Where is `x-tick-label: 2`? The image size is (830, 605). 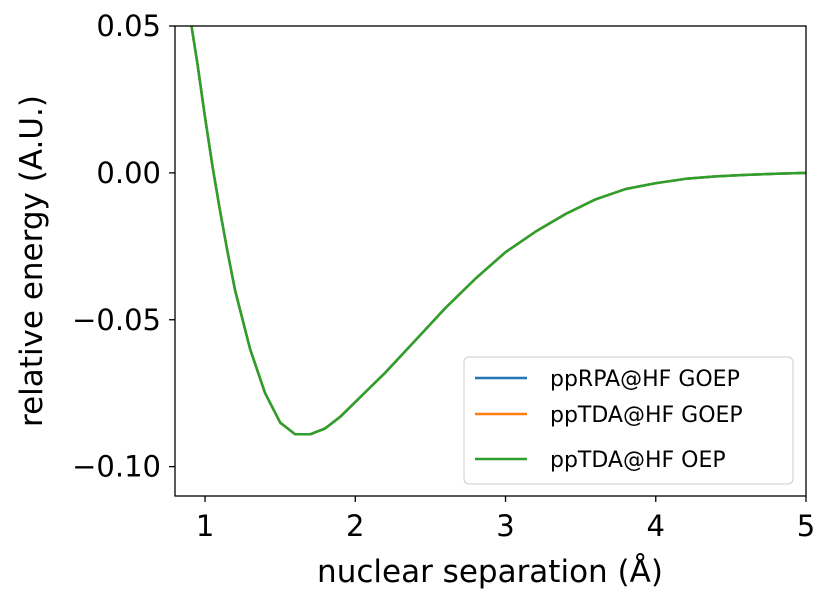 x-tick-label: 2 is located at coordinates (355, 526).